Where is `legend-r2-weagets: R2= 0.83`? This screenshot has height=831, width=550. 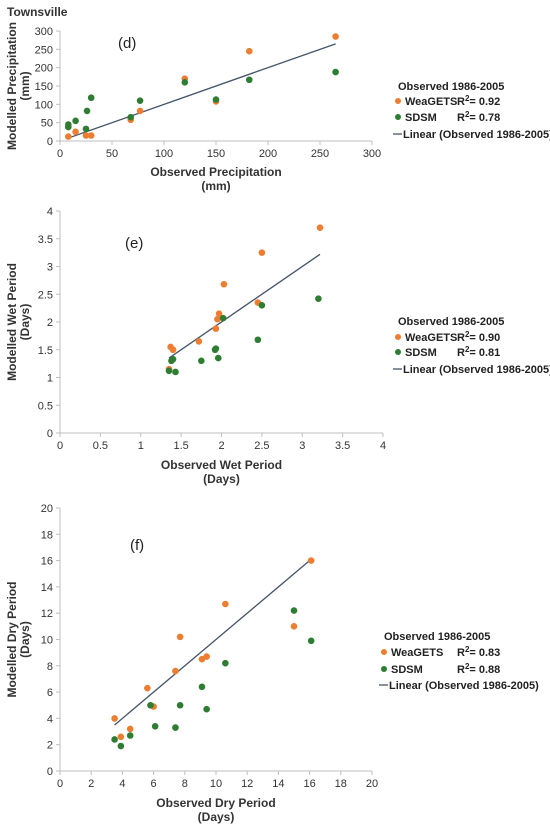 legend-r2-weagets: R2= 0.83 is located at coordinates (478, 652).